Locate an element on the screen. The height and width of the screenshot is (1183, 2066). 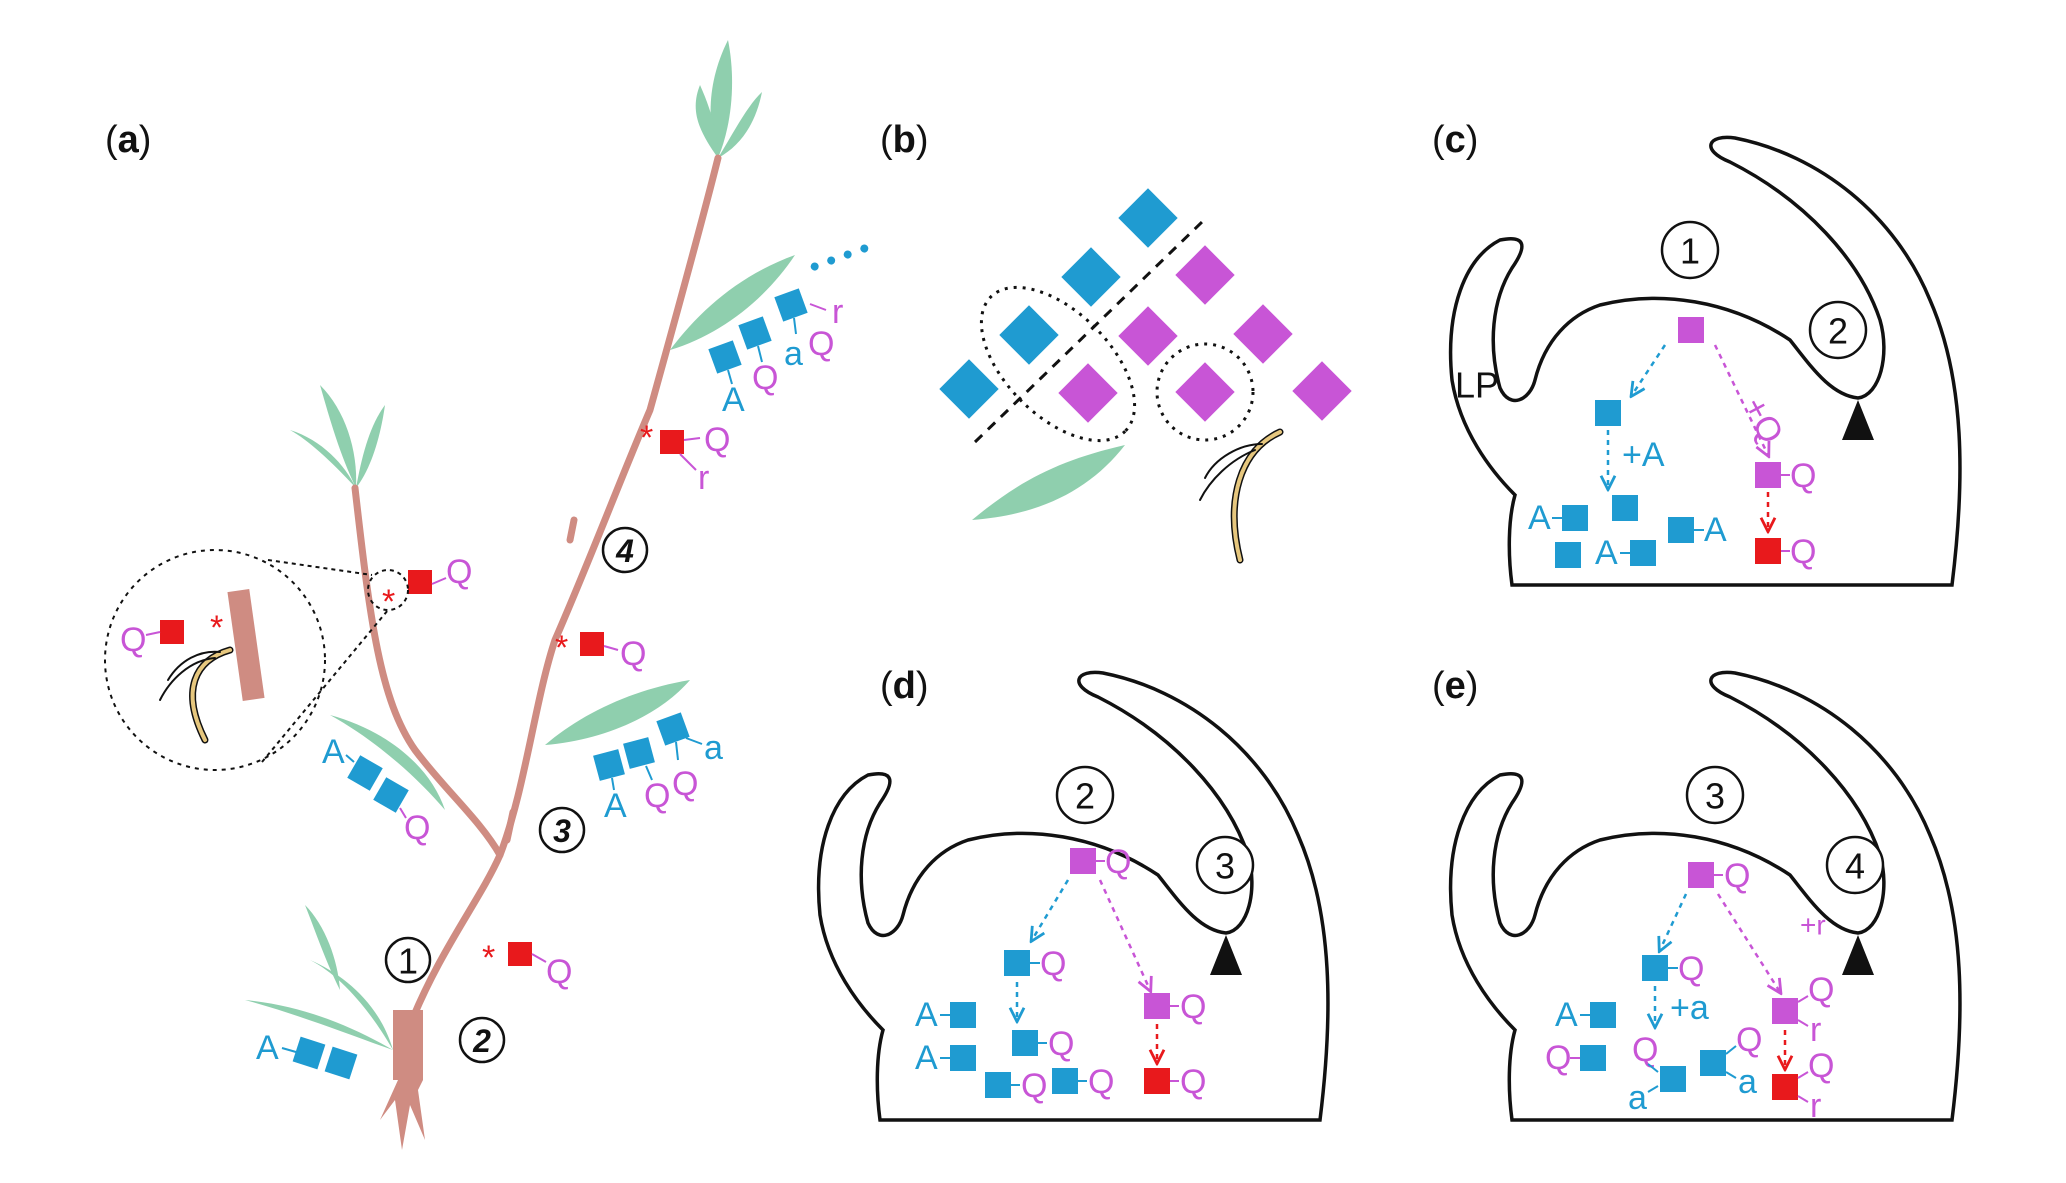
red-qr: Q r is located at coordinates (1803, 1086).